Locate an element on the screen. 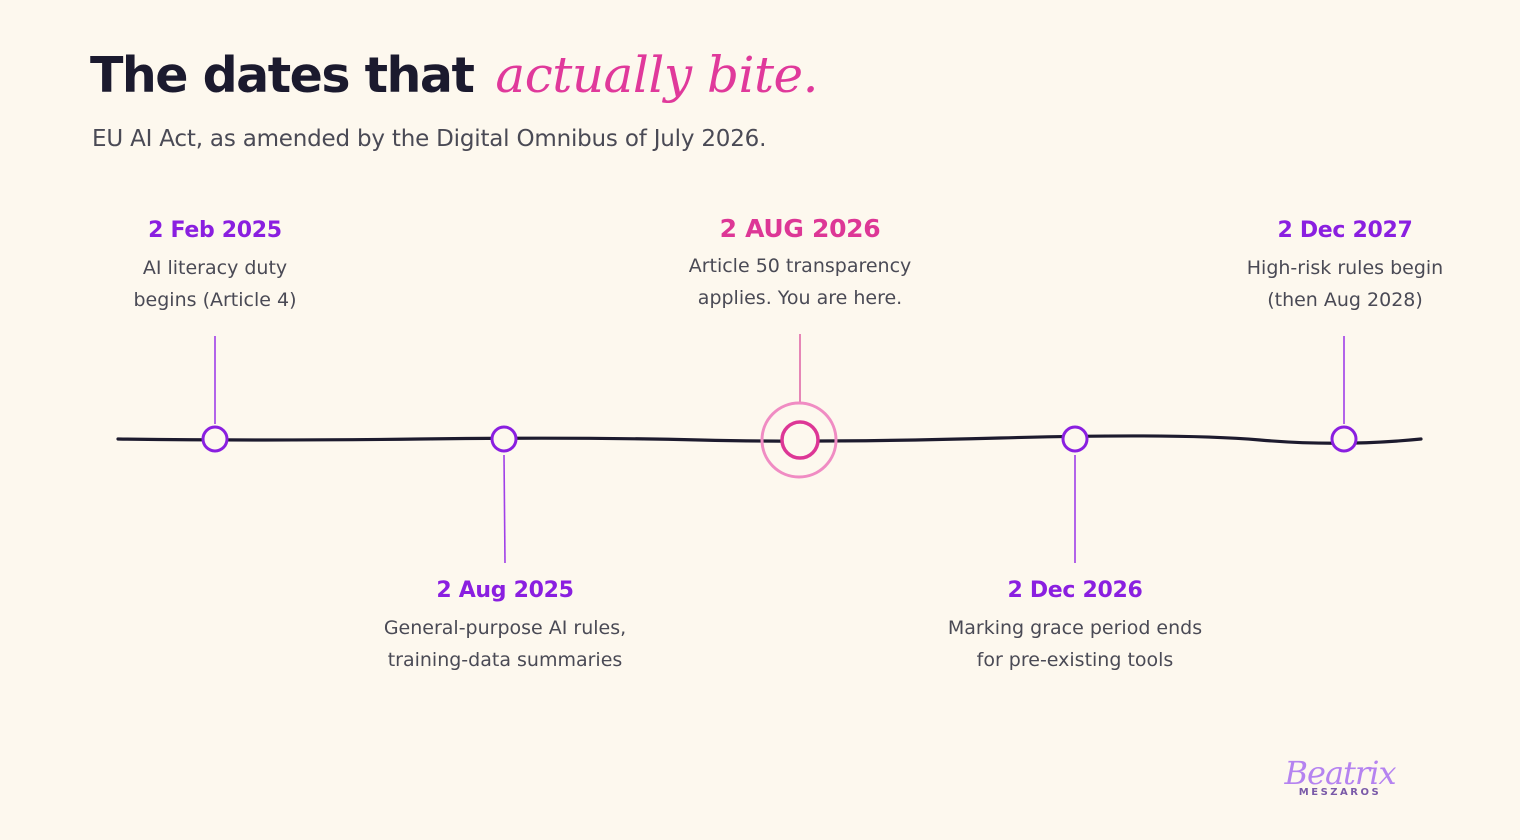  event-desc-line: begins (Article 4) is located at coordinates (215, 300).